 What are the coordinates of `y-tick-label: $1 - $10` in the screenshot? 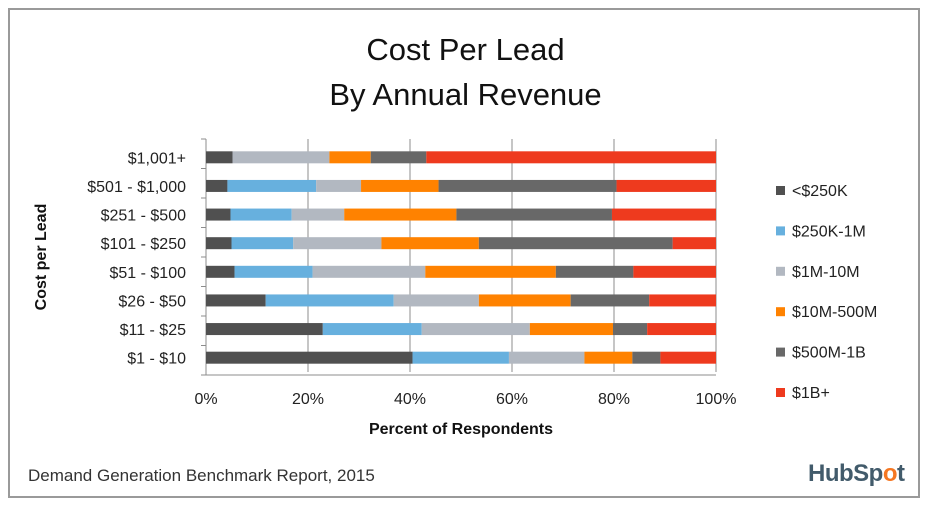 It's located at (156, 359).